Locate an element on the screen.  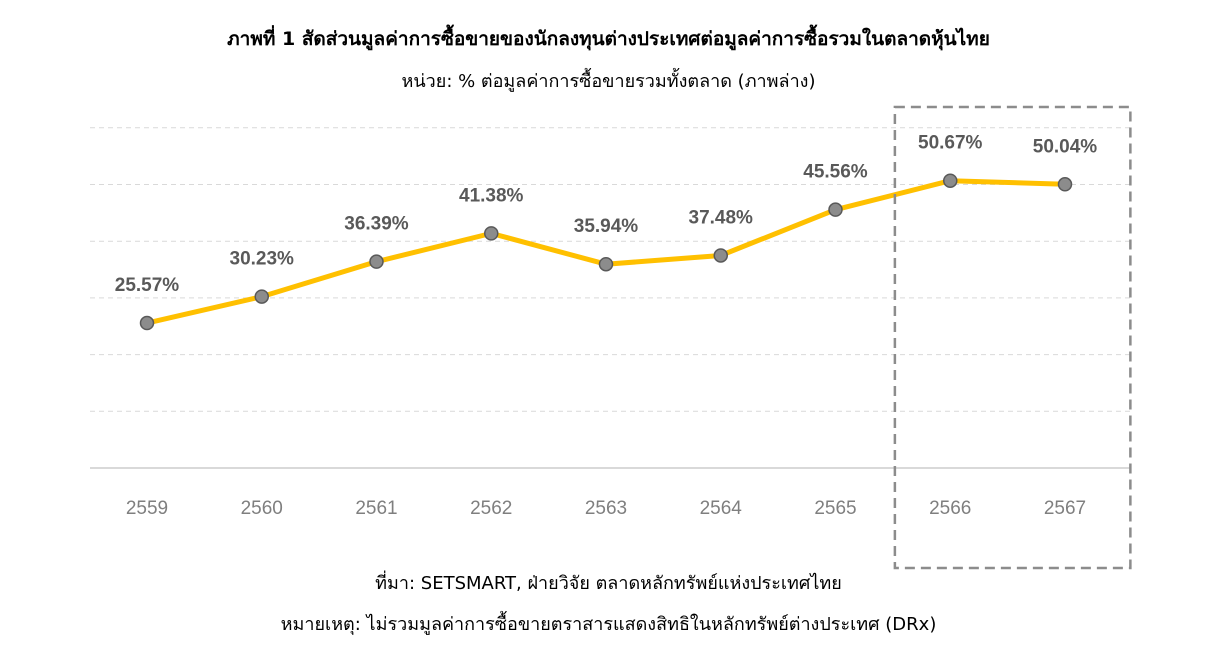
highlight-box is located at coordinates (1012, 337).